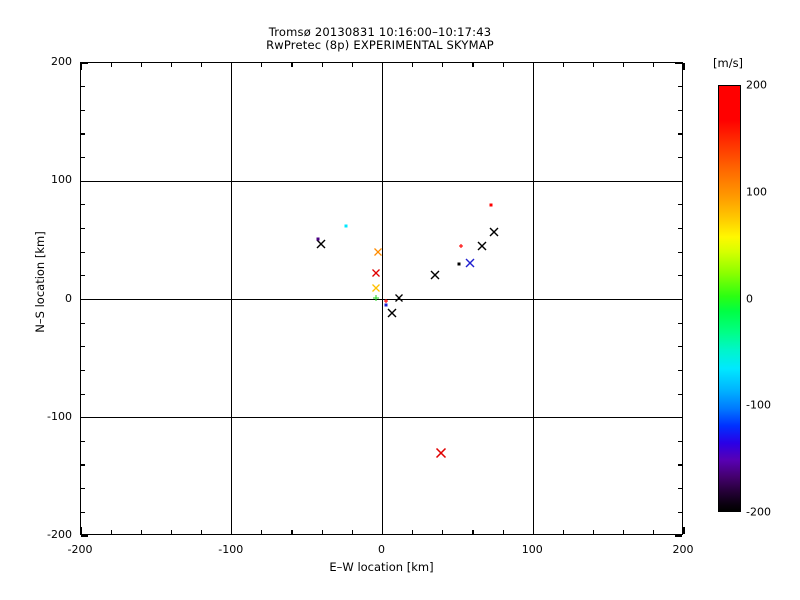 This screenshot has width=800, height=600. What do you see at coordinates (292, 532) in the screenshot?
I see `x-tick--60` at bounding box center [292, 532].